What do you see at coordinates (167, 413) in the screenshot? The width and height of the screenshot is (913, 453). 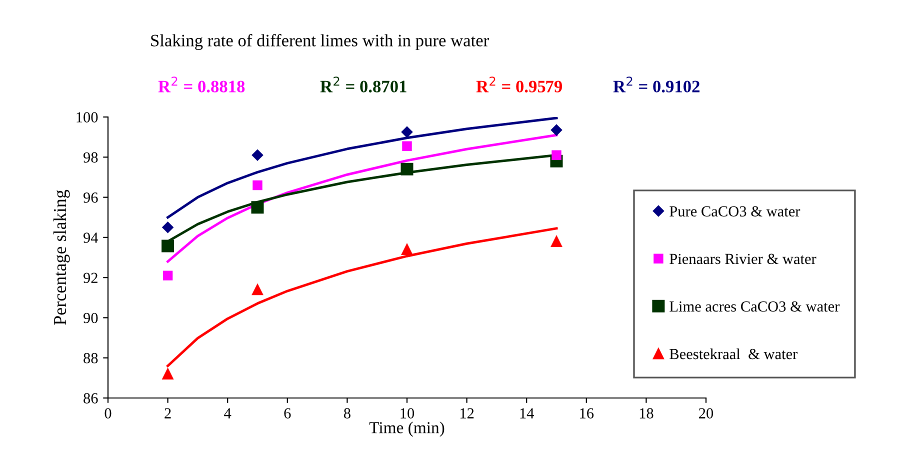 I see `x-tick-label: 2` at bounding box center [167, 413].